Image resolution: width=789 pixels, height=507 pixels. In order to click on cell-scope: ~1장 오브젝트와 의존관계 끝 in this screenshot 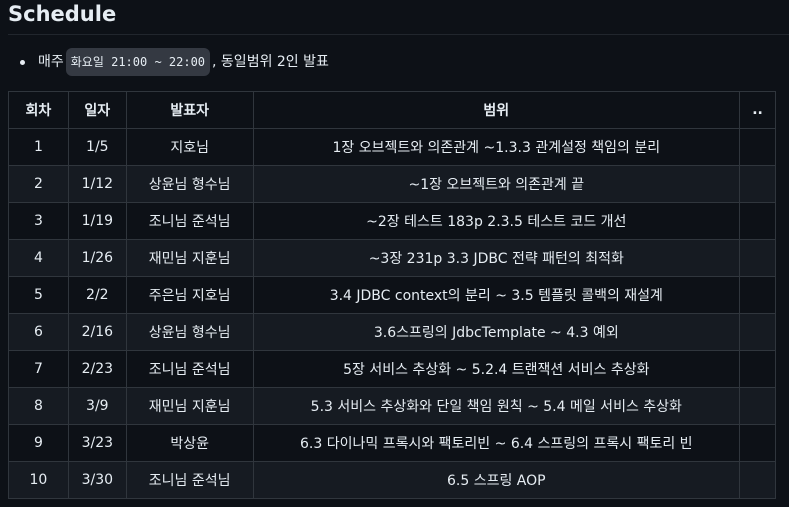, I will do `click(496, 184)`.